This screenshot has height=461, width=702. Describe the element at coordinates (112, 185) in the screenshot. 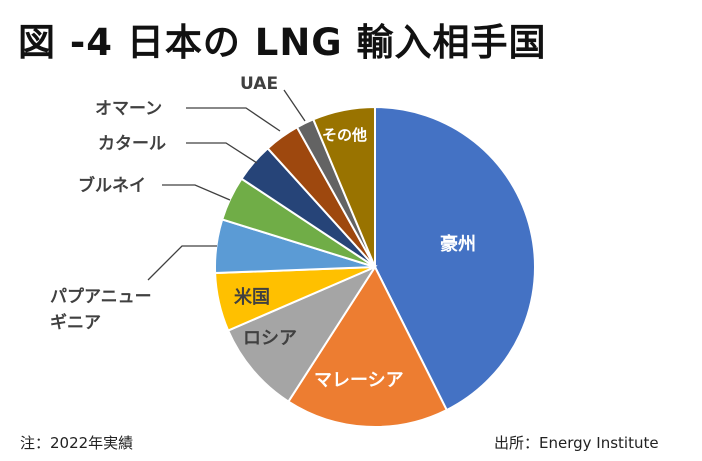

I see `label-brunei: ブルネイ` at that location.